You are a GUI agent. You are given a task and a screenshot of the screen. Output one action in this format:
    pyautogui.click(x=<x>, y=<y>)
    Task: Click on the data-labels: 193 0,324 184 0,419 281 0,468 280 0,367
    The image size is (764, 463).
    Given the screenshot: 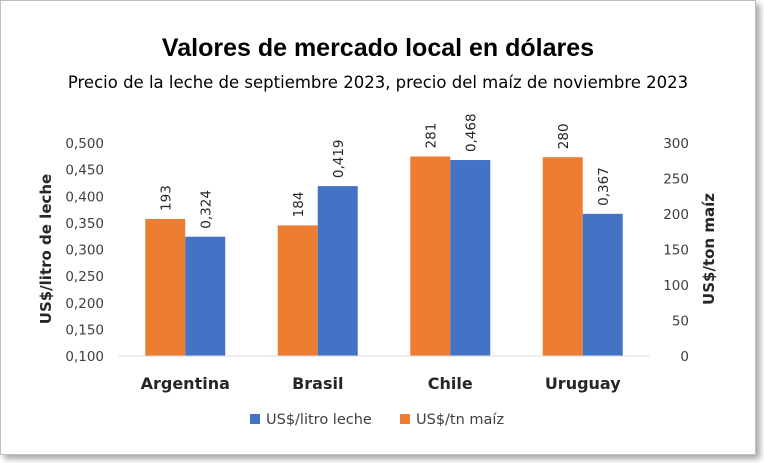 What is the action you would take?
    pyautogui.click(x=385, y=170)
    